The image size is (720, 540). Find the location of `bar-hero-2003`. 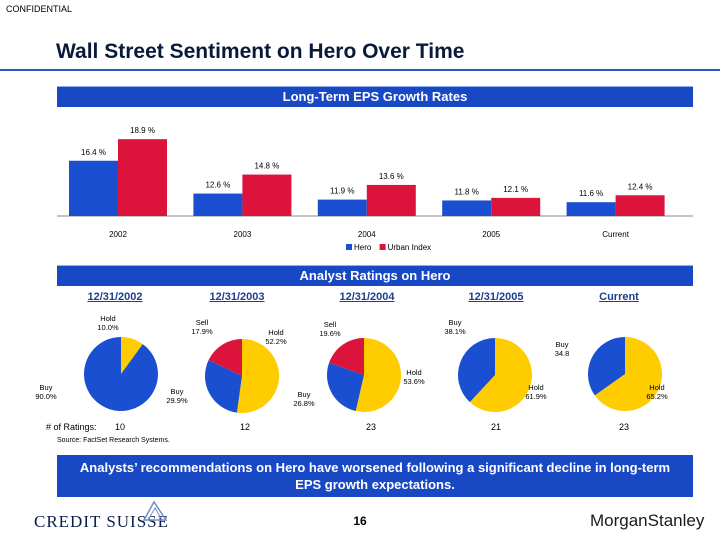

bar-hero-2003 is located at coordinates (218, 204).